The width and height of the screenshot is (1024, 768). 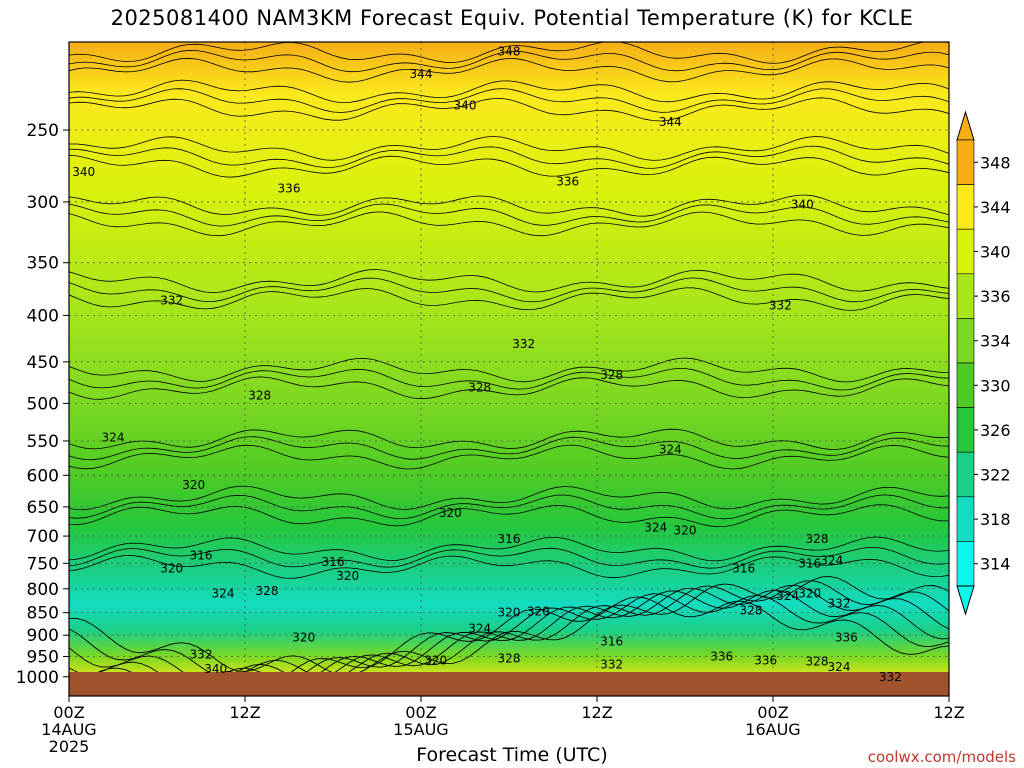 What do you see at coordinates (43, 590) in the screenshot?
I see `y-tick-label: 800` at bounding box center [43, 590].